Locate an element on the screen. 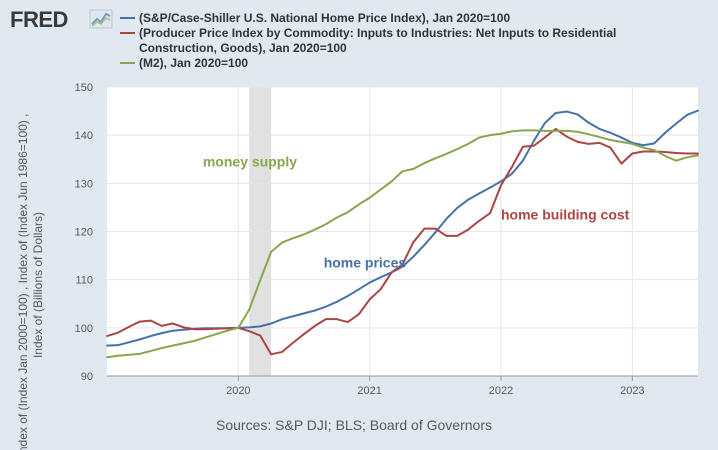 The width and height of the screenshot is (718, 450). legend-item-m2: (M2), Jan 2020=100 is located at coordinates (184, 63).